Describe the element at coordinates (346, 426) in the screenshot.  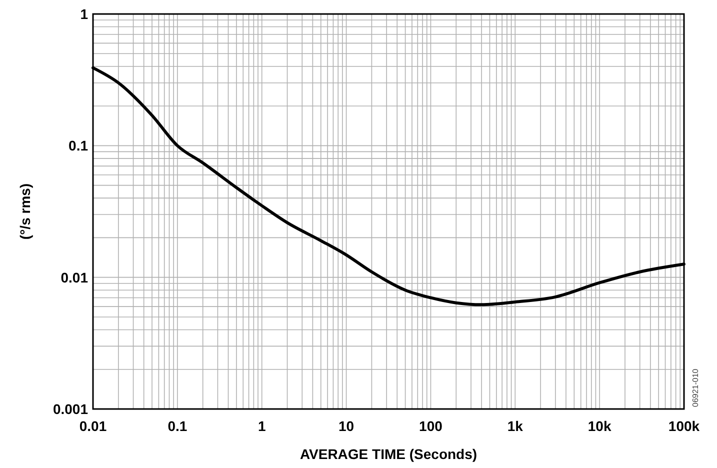
I see `x-tick-label: 10` at that location.